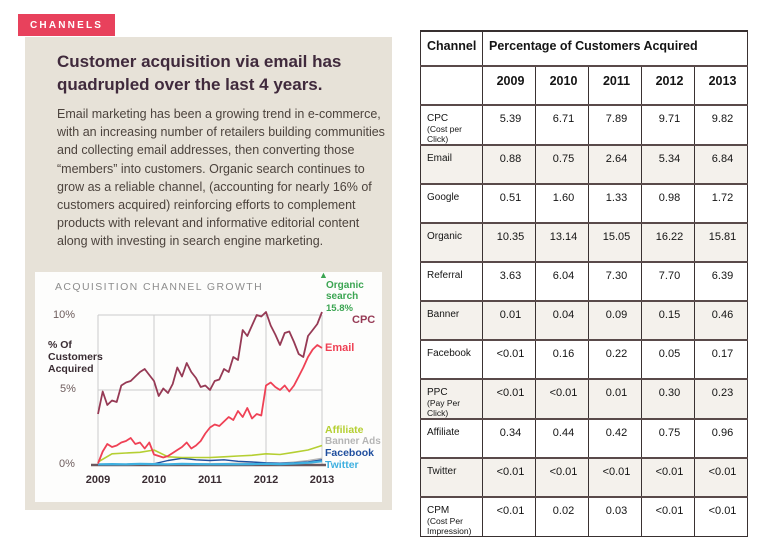  Describe the element at coordinates (75, 357) in the screenshot. I see `y-axis-label: % Of Customers Acquired` at that location.